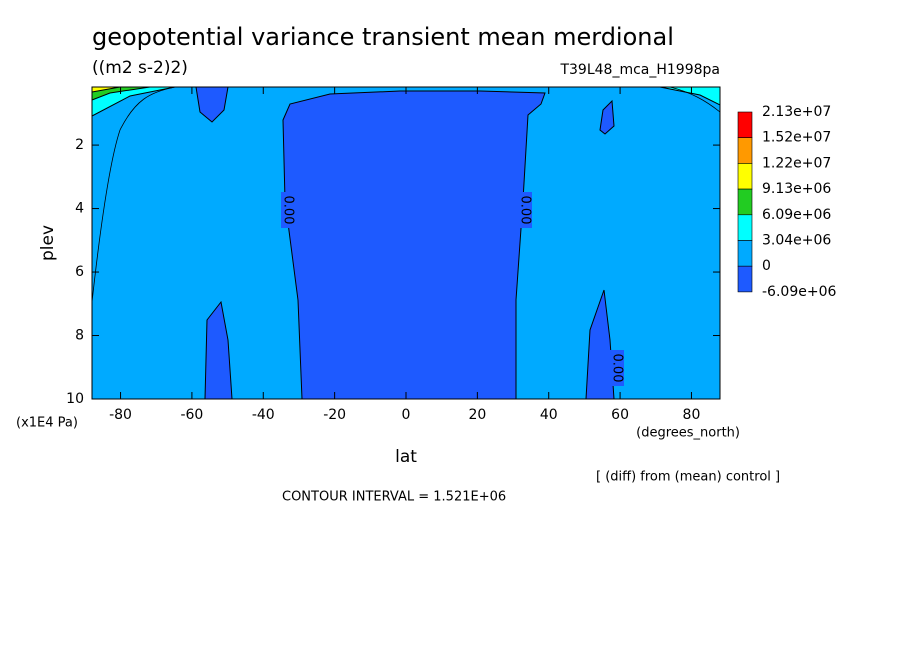  Describe the element at coordinates (796, 215) in the screenshot. I see `colorbar-label: 6.09e+06` at that location.